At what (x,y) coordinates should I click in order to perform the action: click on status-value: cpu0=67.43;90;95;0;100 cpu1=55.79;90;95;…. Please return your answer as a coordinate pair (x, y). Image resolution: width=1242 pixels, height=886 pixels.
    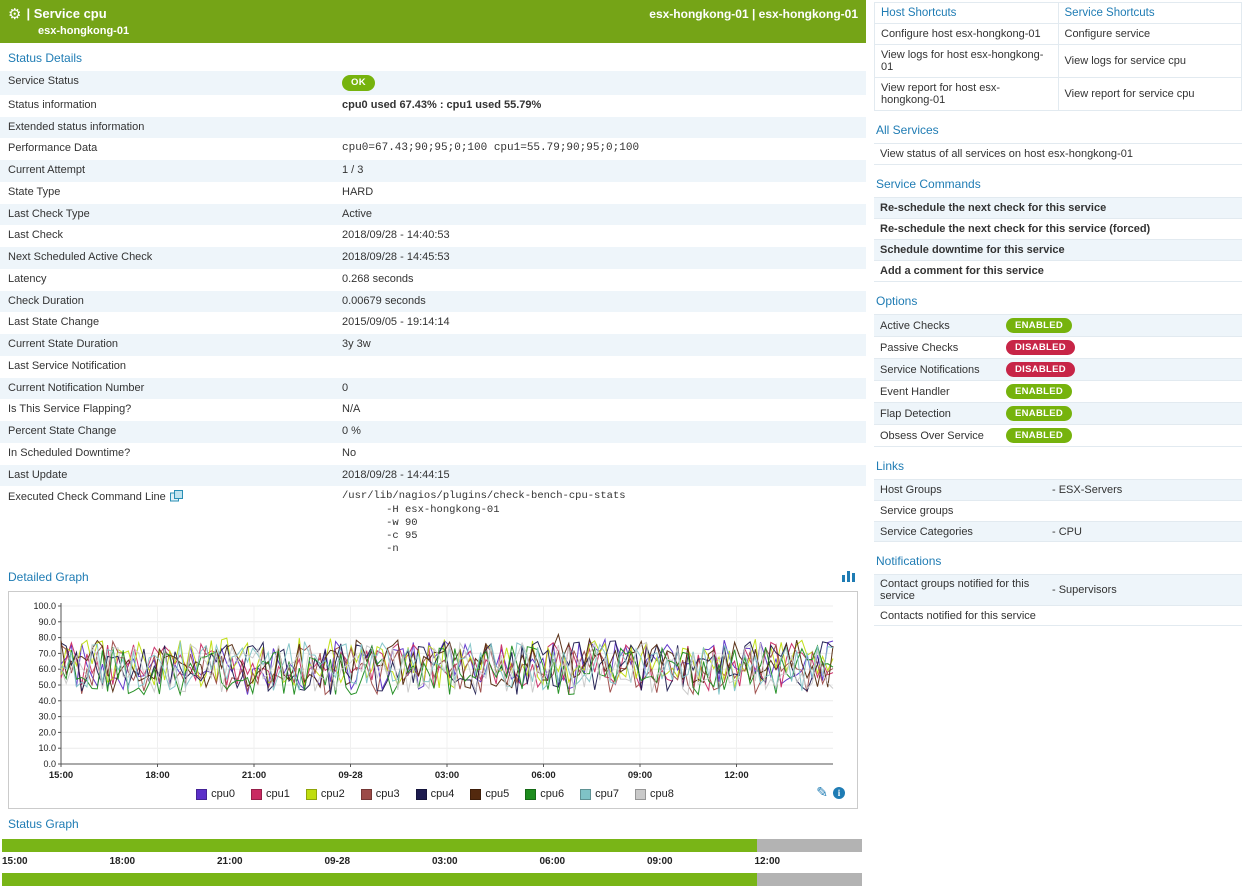
    Looking at the image, I should click on (491, 148).